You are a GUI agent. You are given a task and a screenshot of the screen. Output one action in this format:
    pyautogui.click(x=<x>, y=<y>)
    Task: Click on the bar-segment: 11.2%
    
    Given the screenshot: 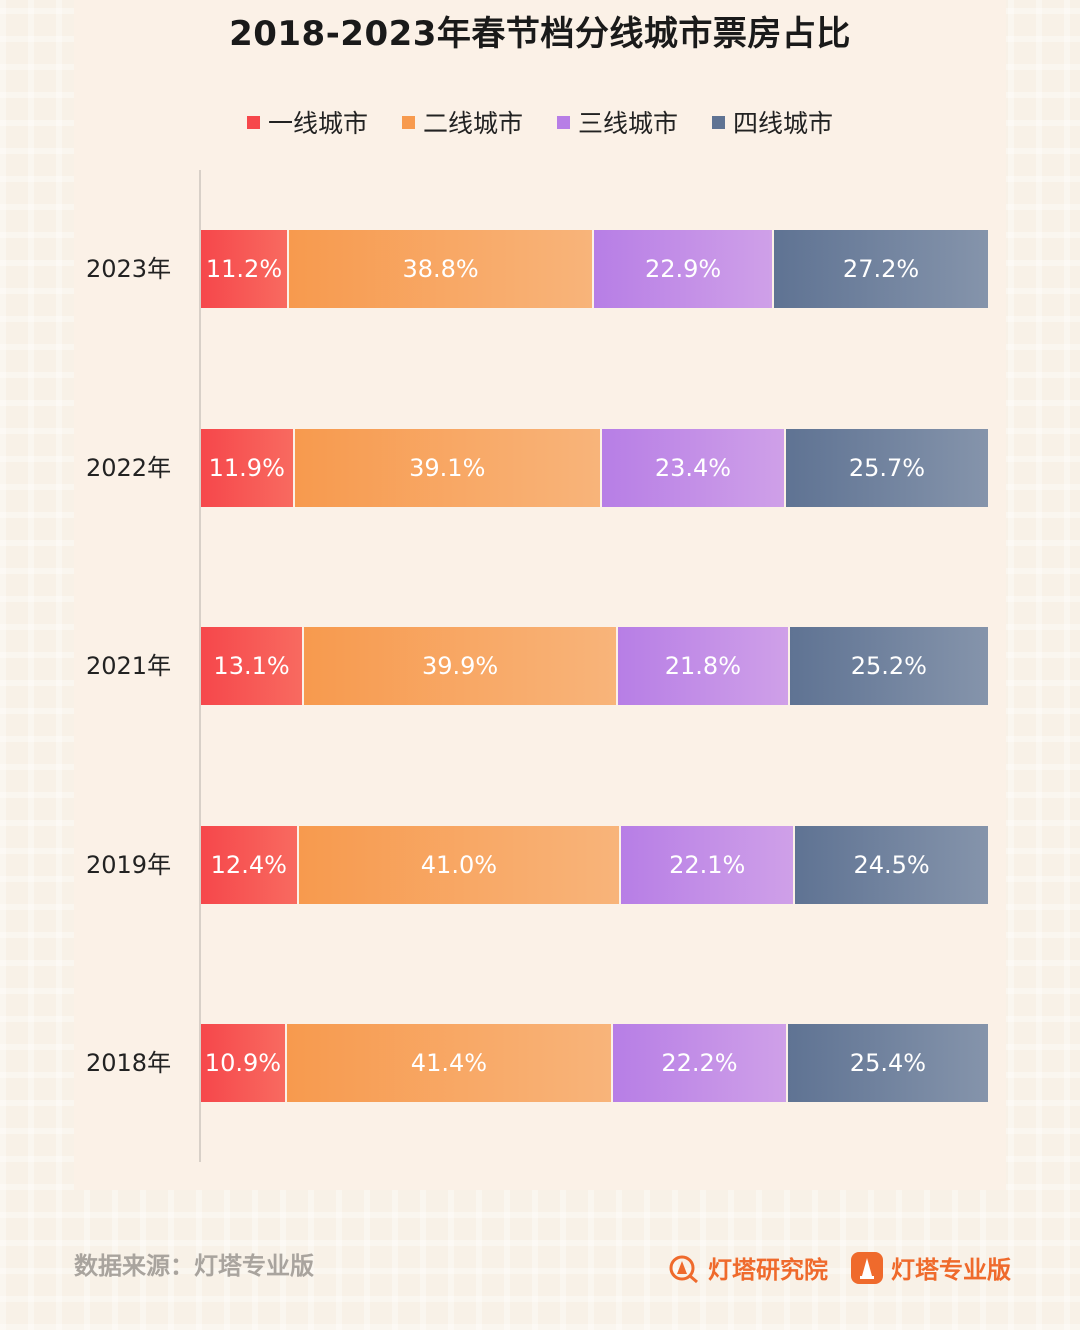 What is the action you would take?
    pyautogui.click(x=245, y=269)
    